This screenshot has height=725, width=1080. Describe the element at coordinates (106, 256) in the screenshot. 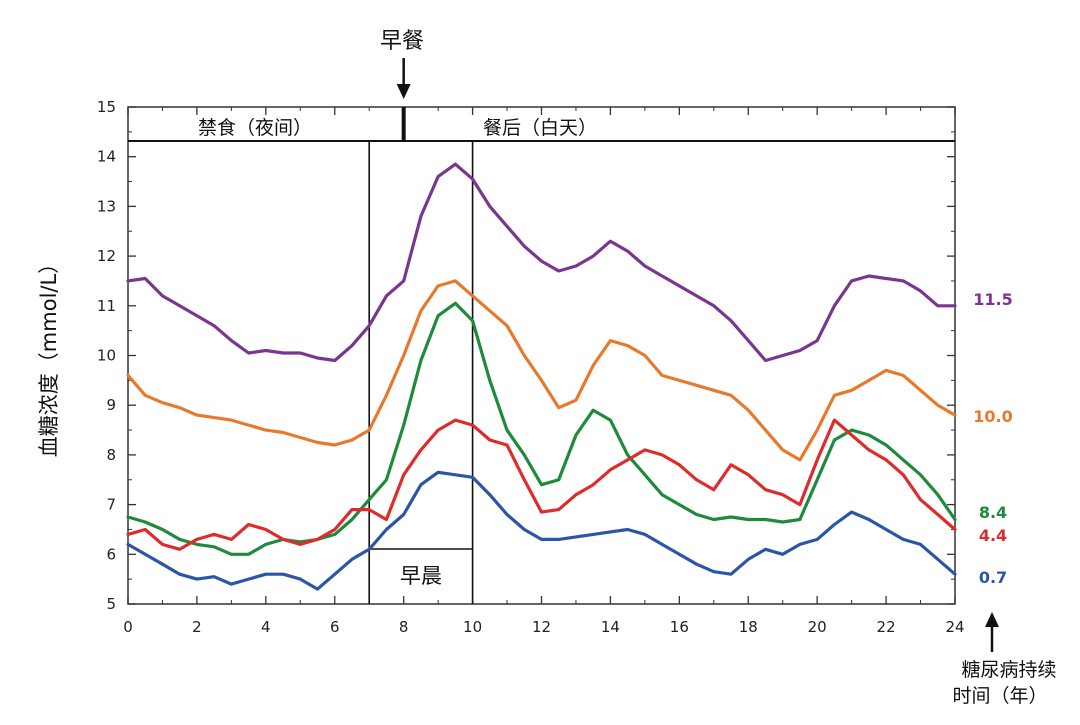

I see `y-tick-label: 12` at that location.